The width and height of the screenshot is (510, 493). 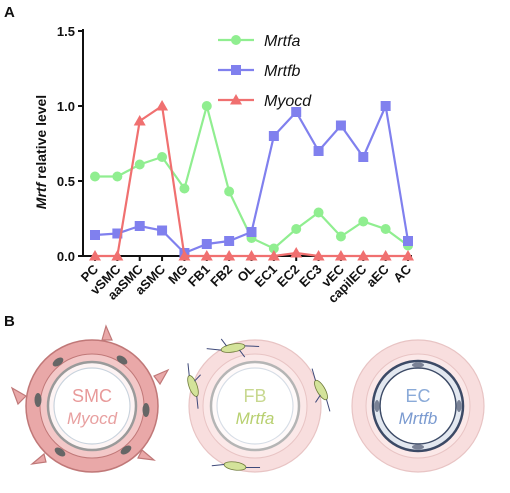 I want to click on smc-title: SMC, so click(x=92, y=396).